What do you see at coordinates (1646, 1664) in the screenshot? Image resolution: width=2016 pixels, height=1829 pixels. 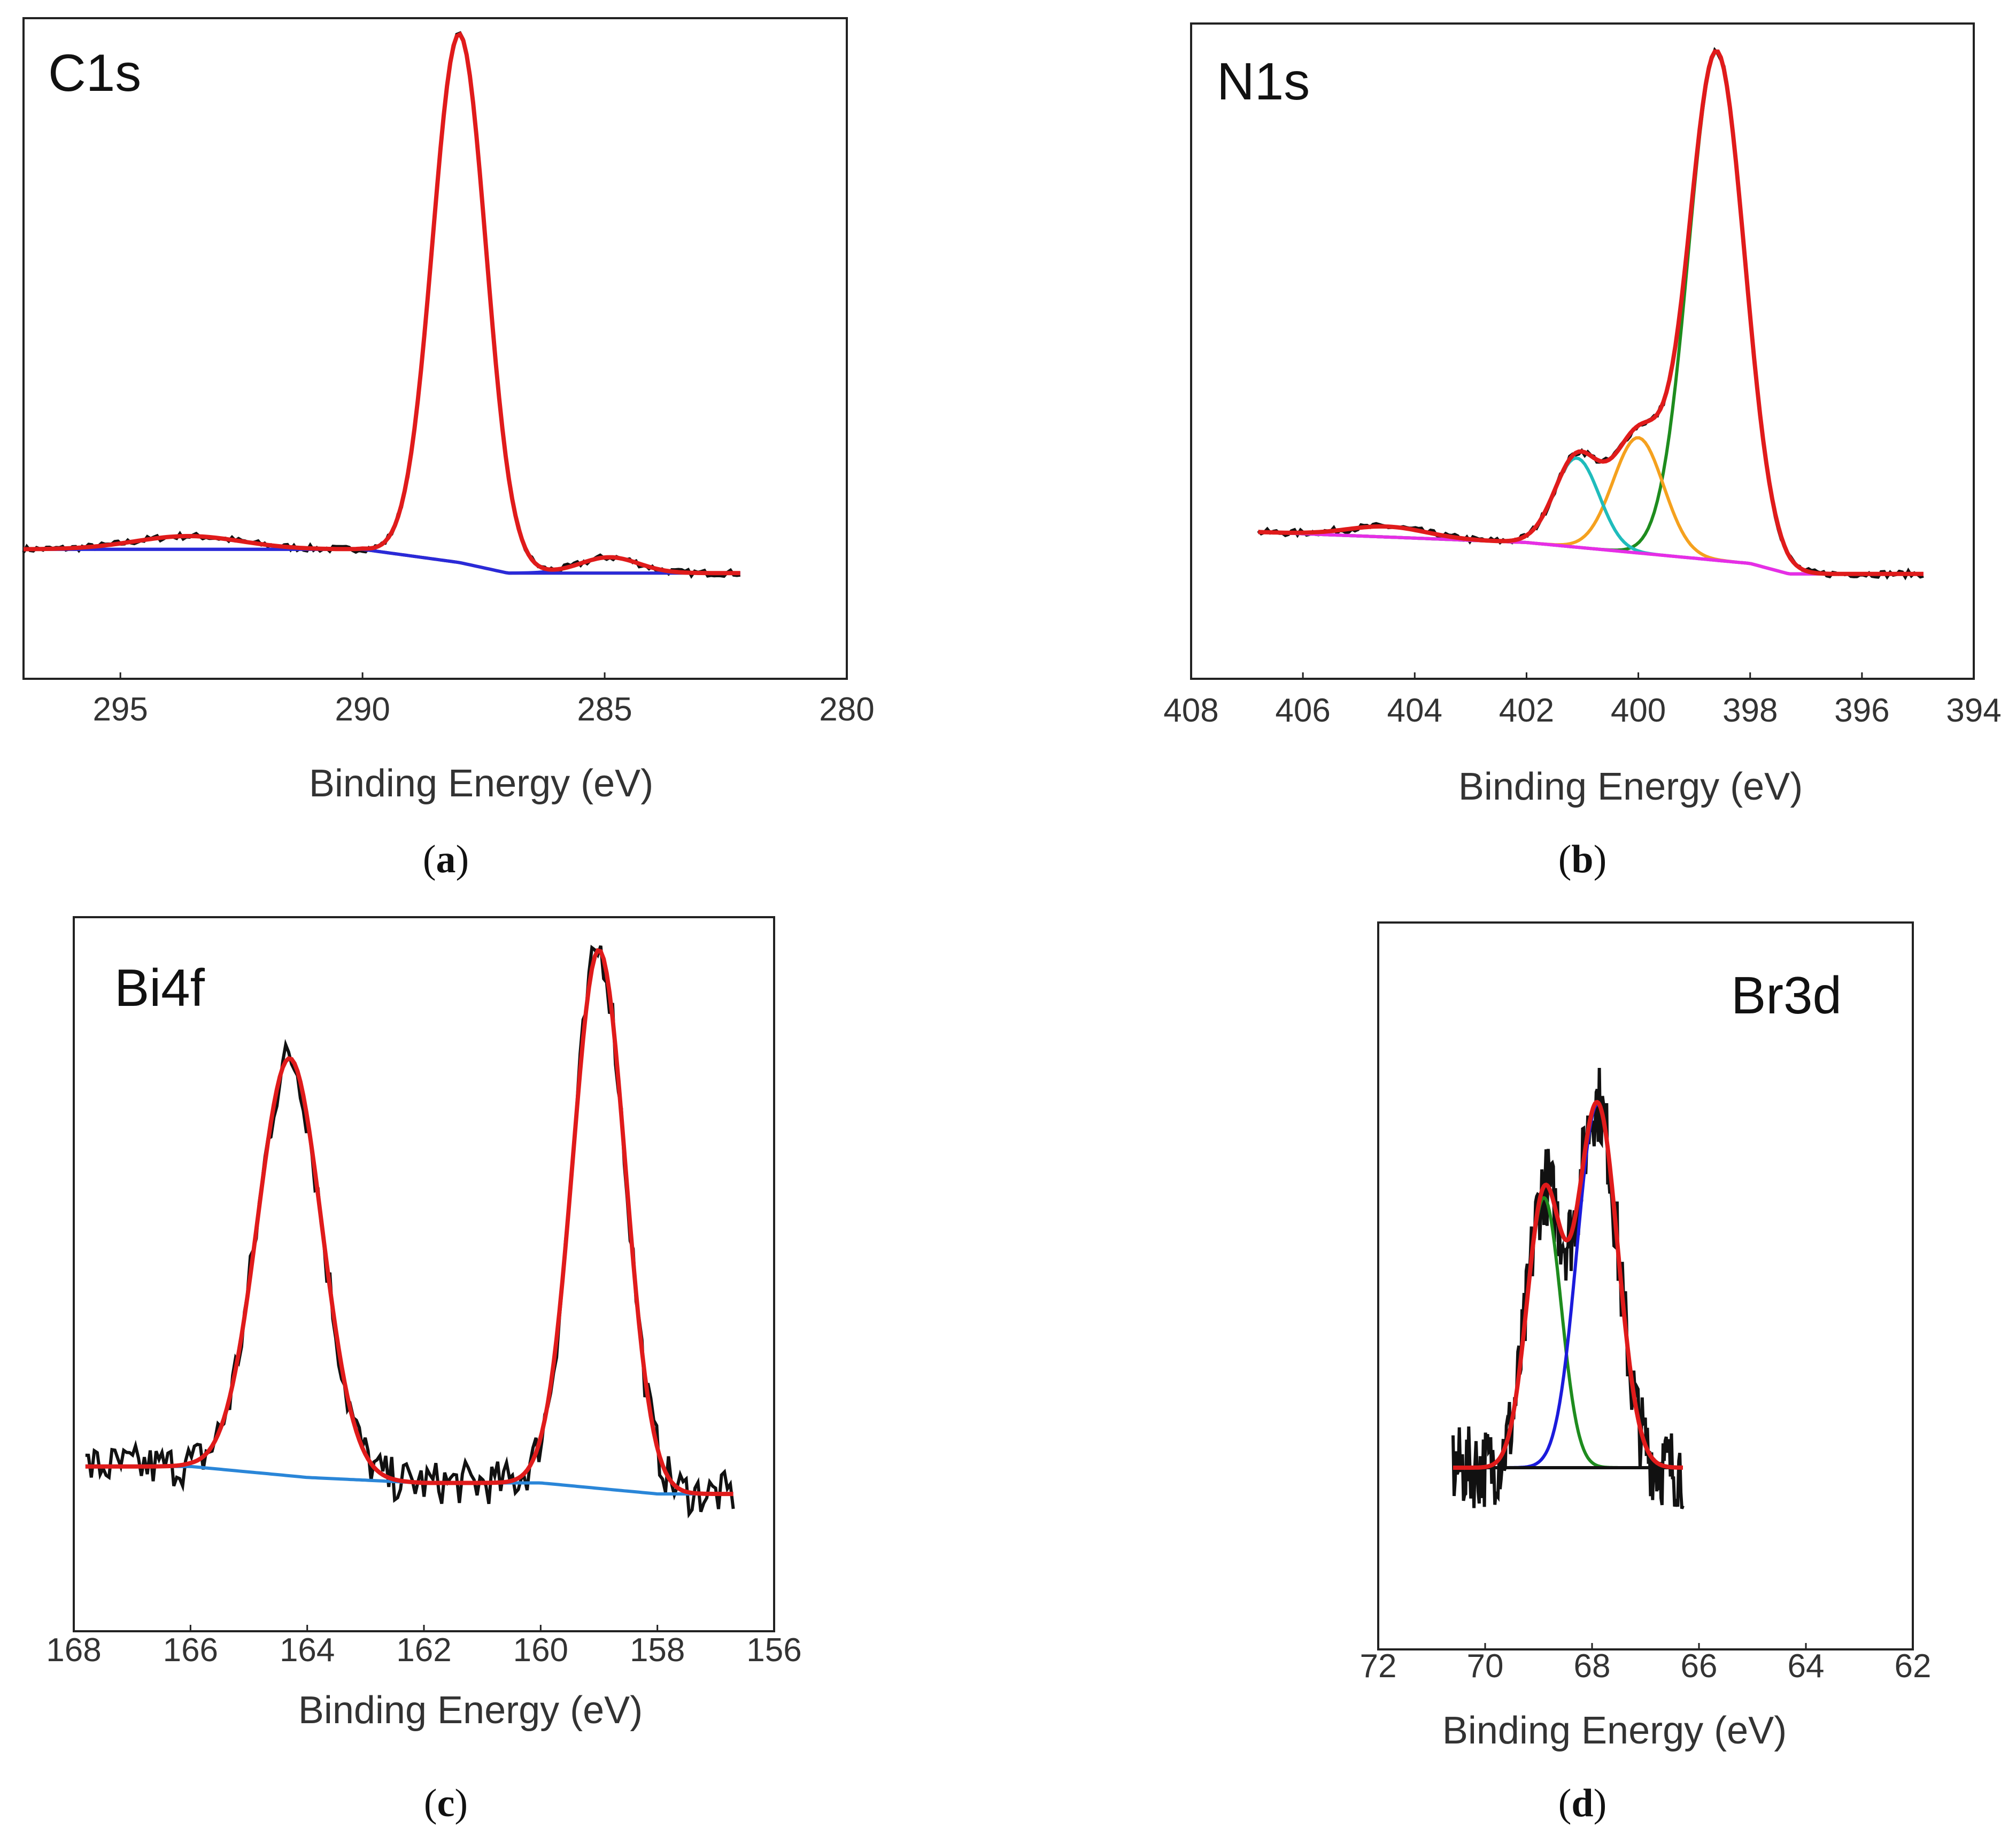 I see `x-tick-labels: 72 70 68 66 64 62` at bounding box center [1646, 1664].